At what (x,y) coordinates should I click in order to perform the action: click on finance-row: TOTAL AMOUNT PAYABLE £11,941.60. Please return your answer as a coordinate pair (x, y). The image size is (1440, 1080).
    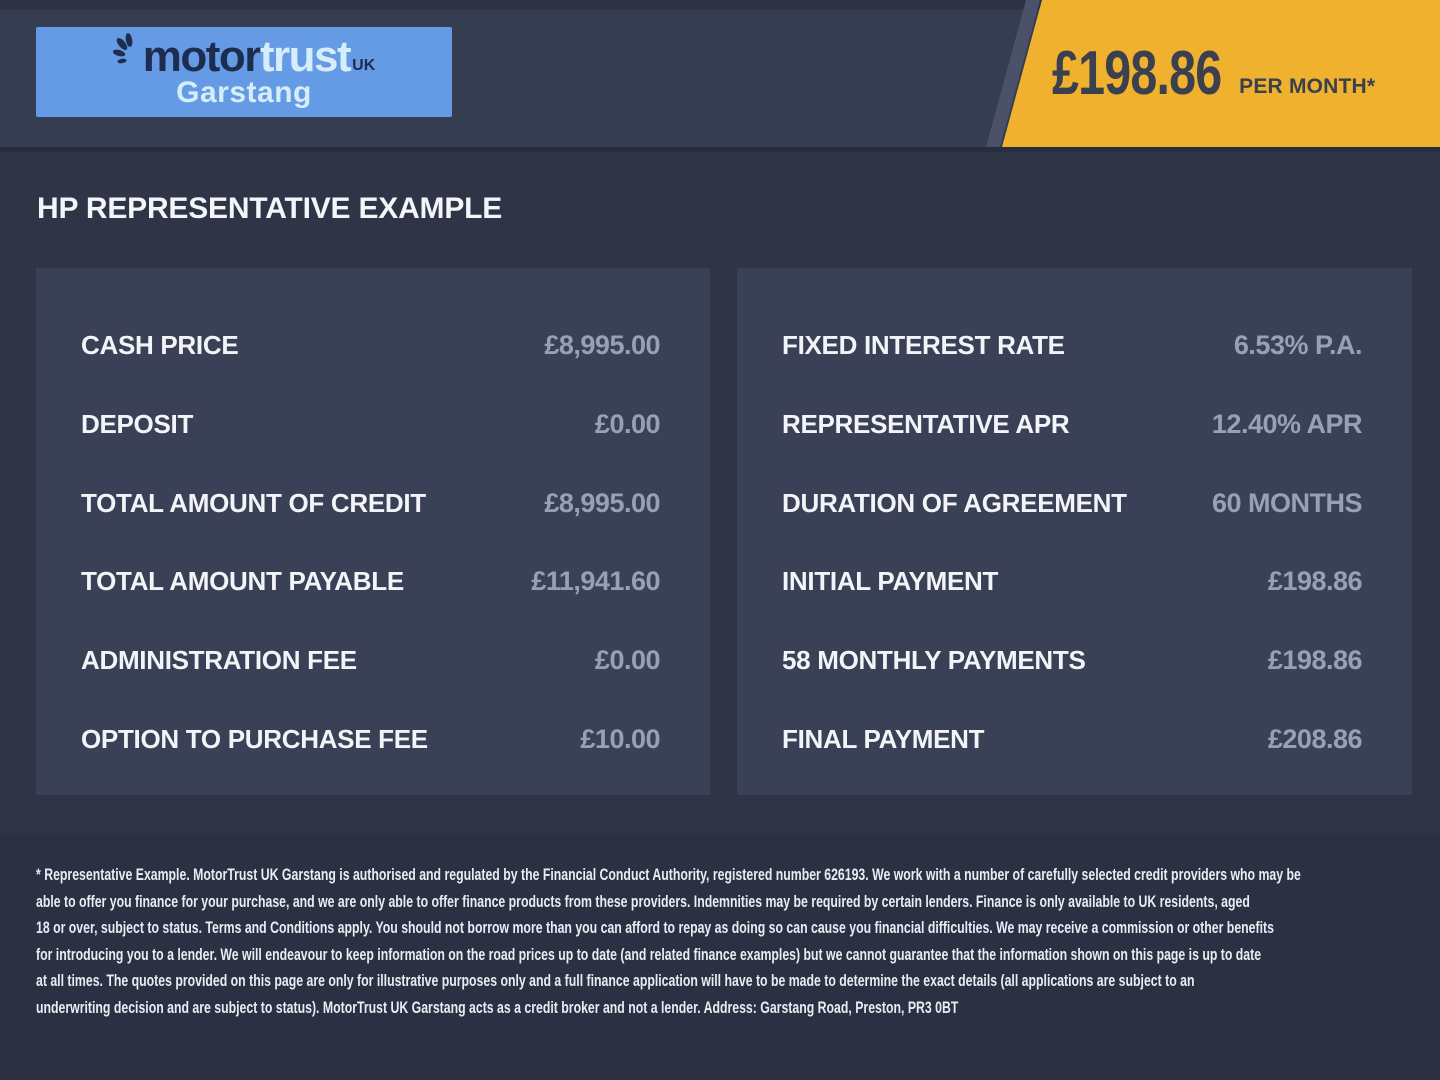
    Looking at the image, I should click on (370, 581).